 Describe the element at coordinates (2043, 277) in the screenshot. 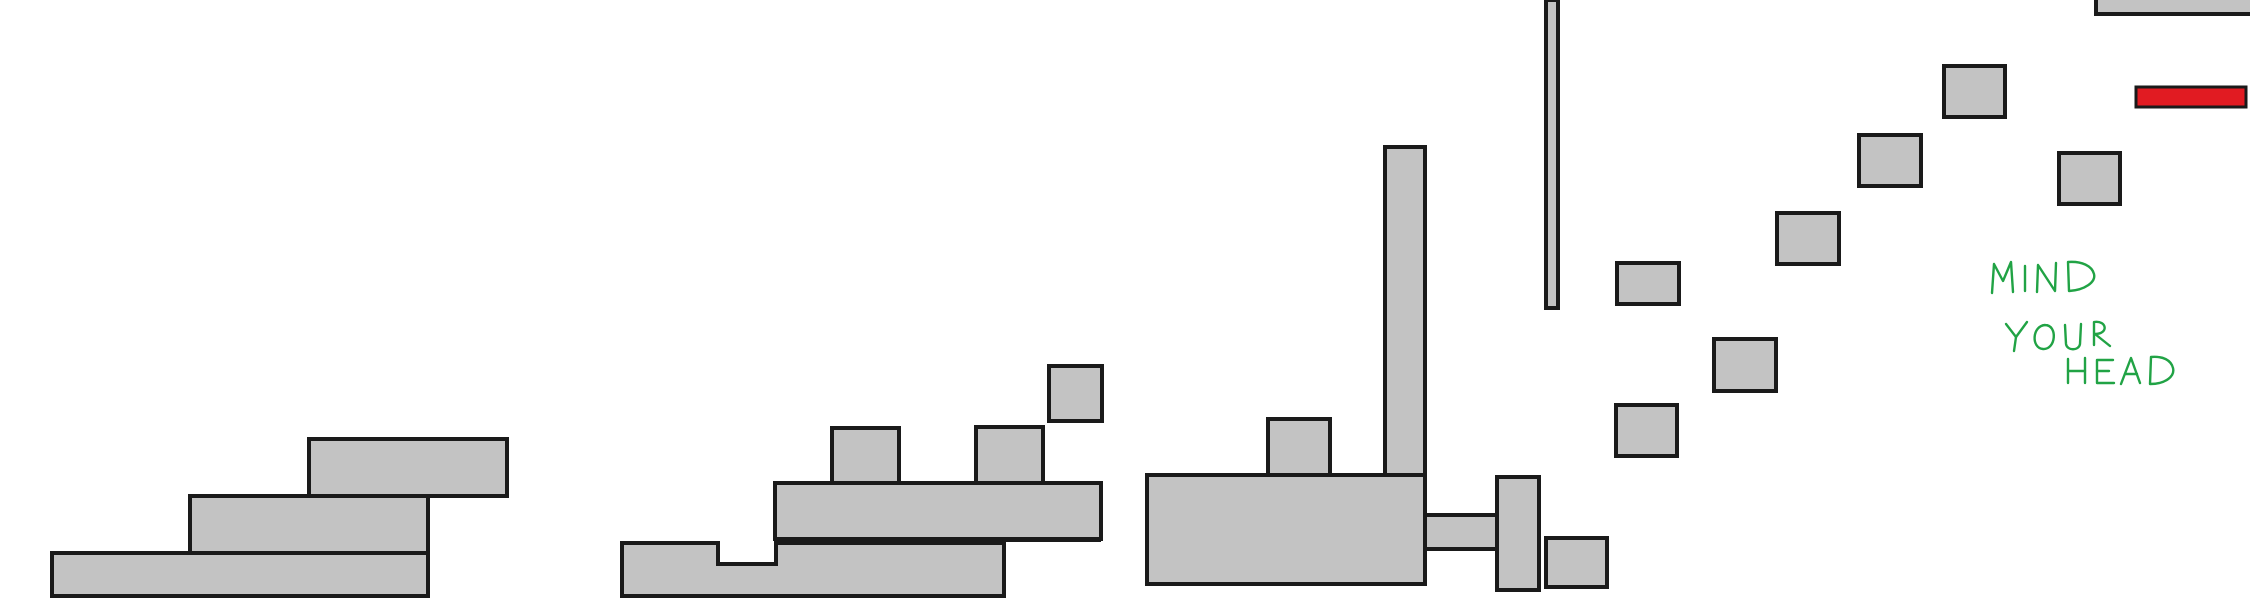

I see `annotation-scrawl-mind` at that location.